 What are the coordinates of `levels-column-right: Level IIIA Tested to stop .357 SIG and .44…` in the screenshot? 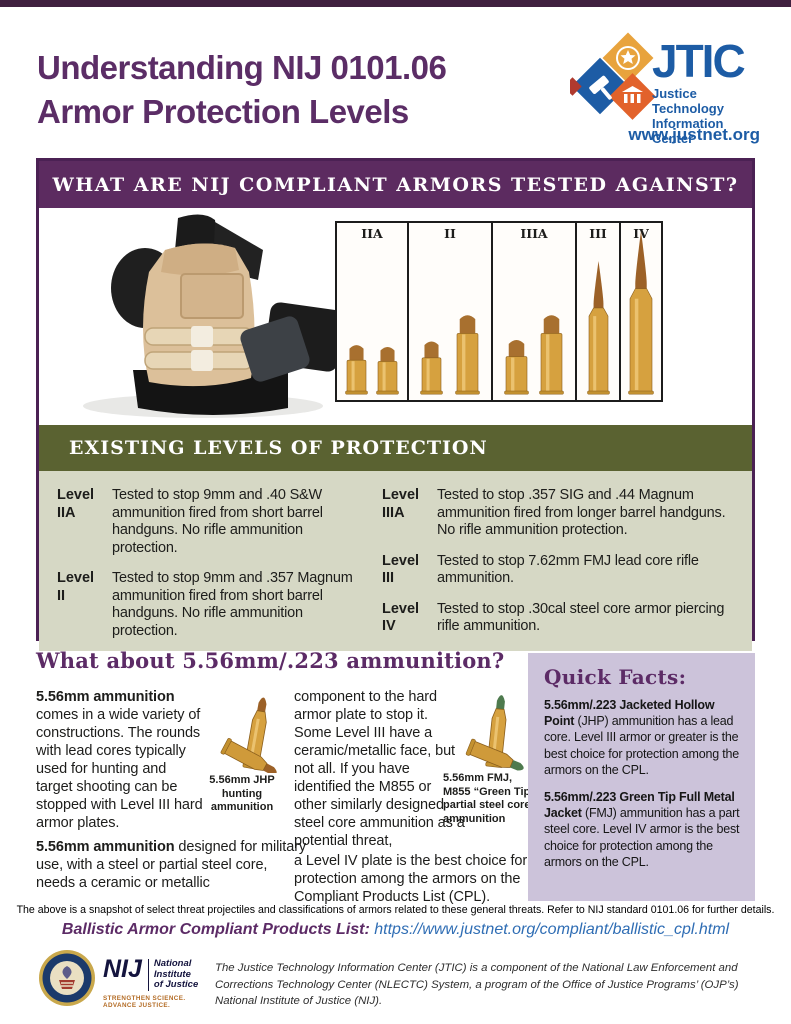 It's located at (561, 569).